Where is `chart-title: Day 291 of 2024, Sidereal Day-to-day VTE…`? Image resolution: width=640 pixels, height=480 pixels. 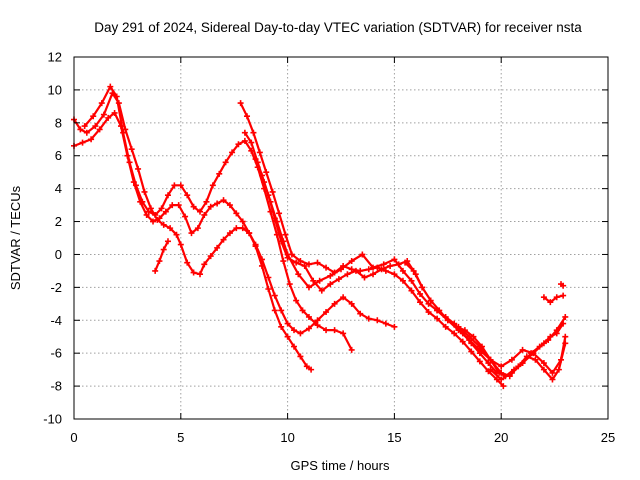
chart-title: Day 291 of 2024, Sidereal Day-to-day VTE… is located at coordinates (338, 27).